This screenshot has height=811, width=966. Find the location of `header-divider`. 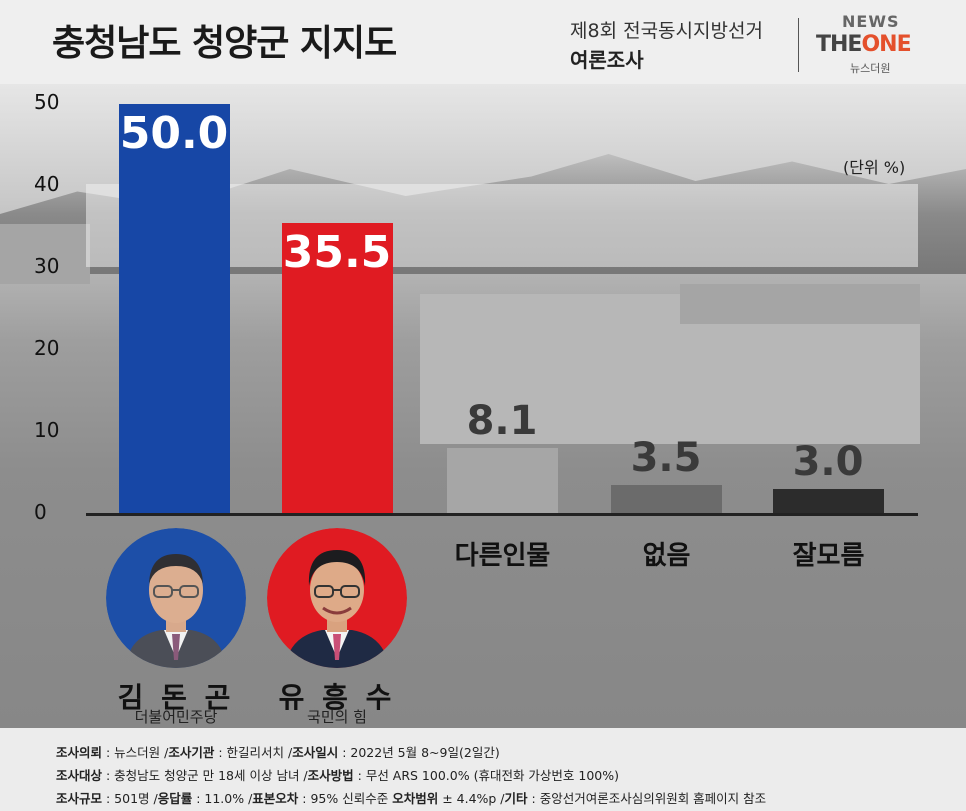

header-divider is located at coordinates (798, 45).